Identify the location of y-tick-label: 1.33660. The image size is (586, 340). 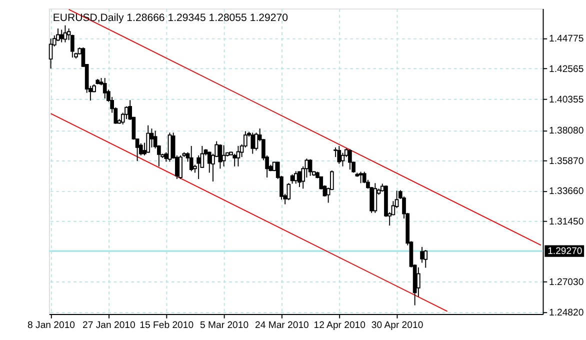
(566, 192).